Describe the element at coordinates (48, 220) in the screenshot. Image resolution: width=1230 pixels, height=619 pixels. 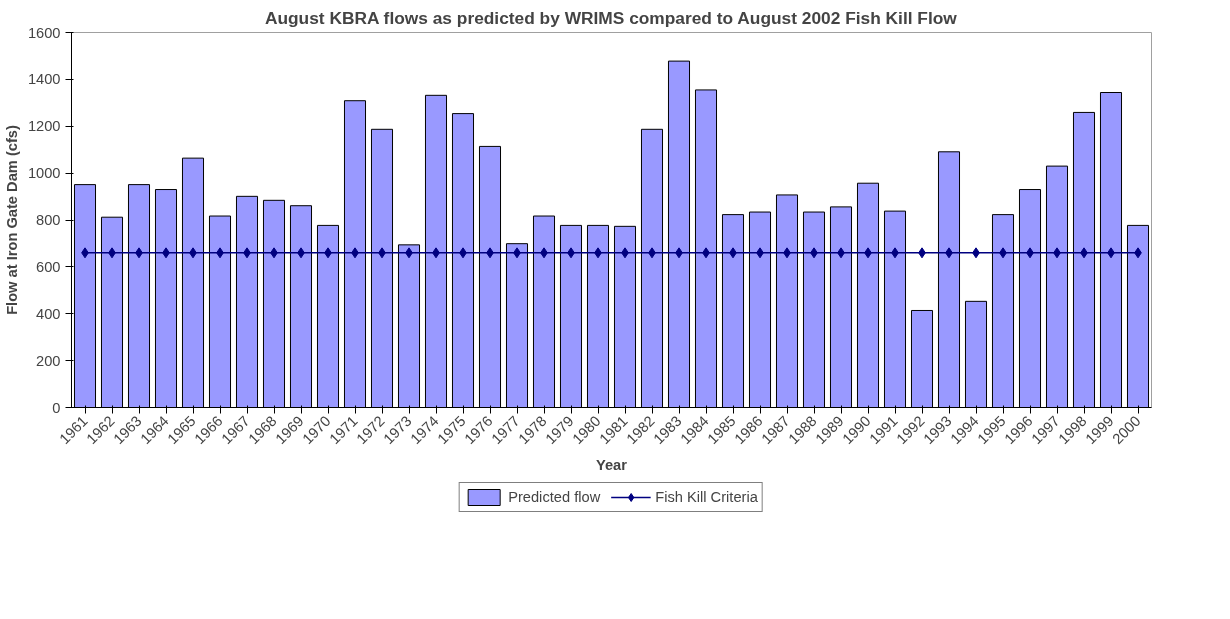
I see `y-tick-label: 800` at that location.